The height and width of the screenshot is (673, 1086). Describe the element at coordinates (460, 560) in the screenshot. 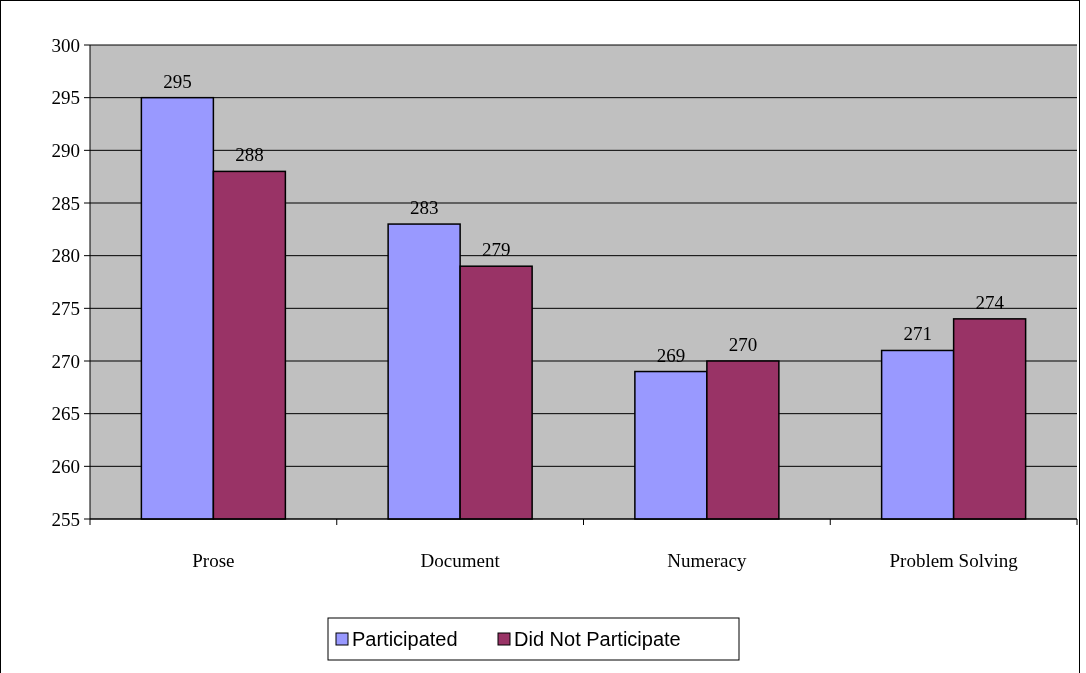

I see `x-tick-label: Document` at that location.